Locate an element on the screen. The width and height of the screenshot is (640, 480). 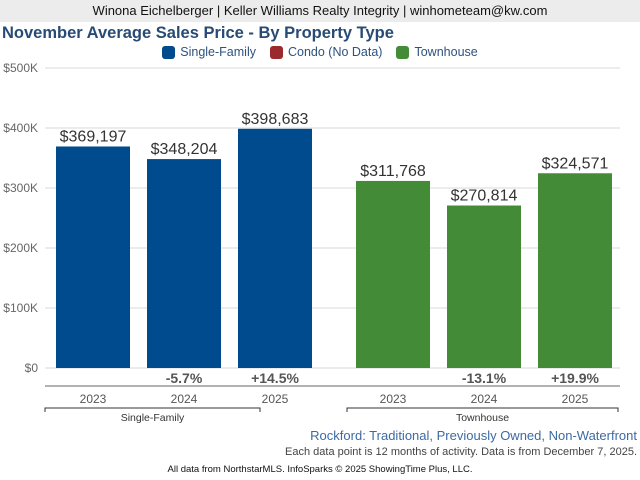
legend-swatch-condo is located at coordinates (276, 52).